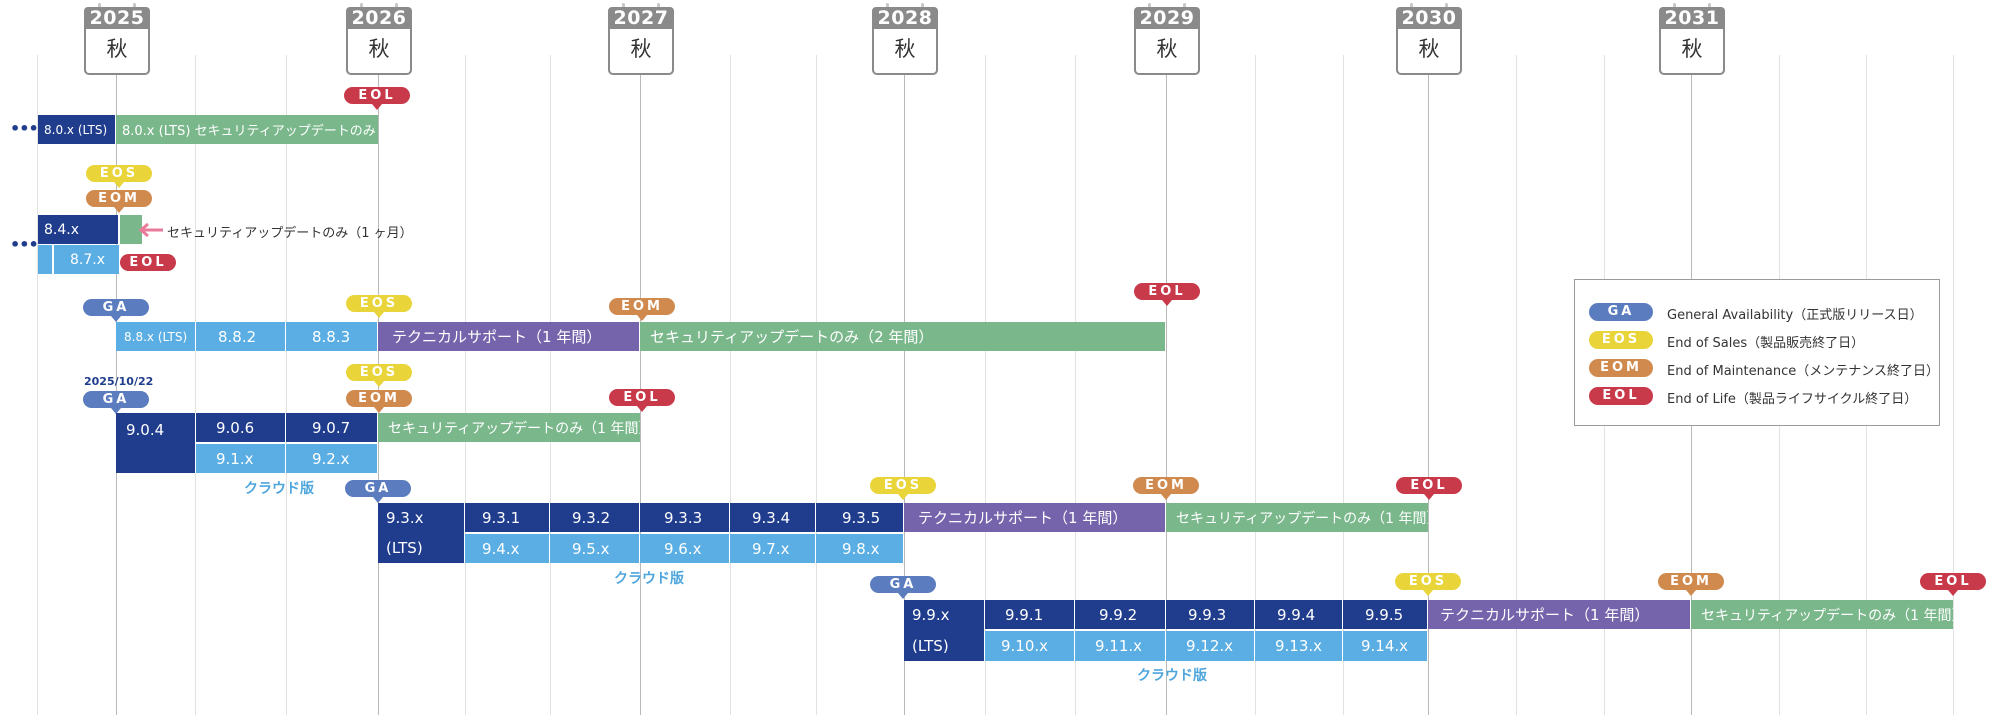 Image resolution: width=2000 pixels, height=720 pixels. Describe the element at coordinates (145, 430) in the screenshot. I see `version-label: 9.0.4` at that location.